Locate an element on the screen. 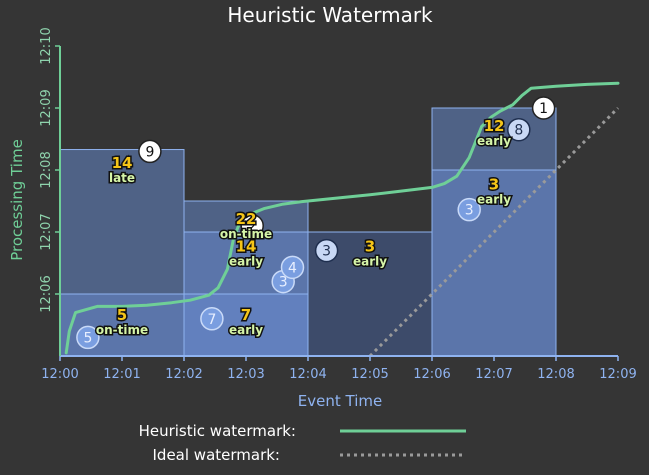 The height and width of the screenshot is (475, 649). element-4: 2 is located at coordinates (252, 226).